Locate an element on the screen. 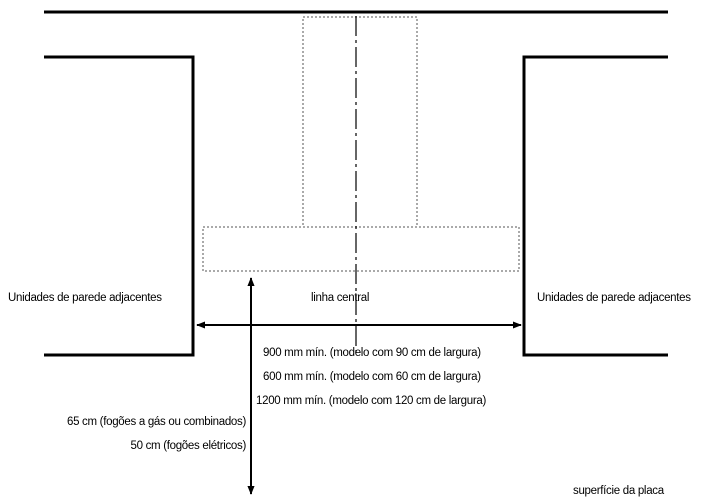  height-electric-label: 50 cm (fogões elétricos) is located at coordinates (188, 446).